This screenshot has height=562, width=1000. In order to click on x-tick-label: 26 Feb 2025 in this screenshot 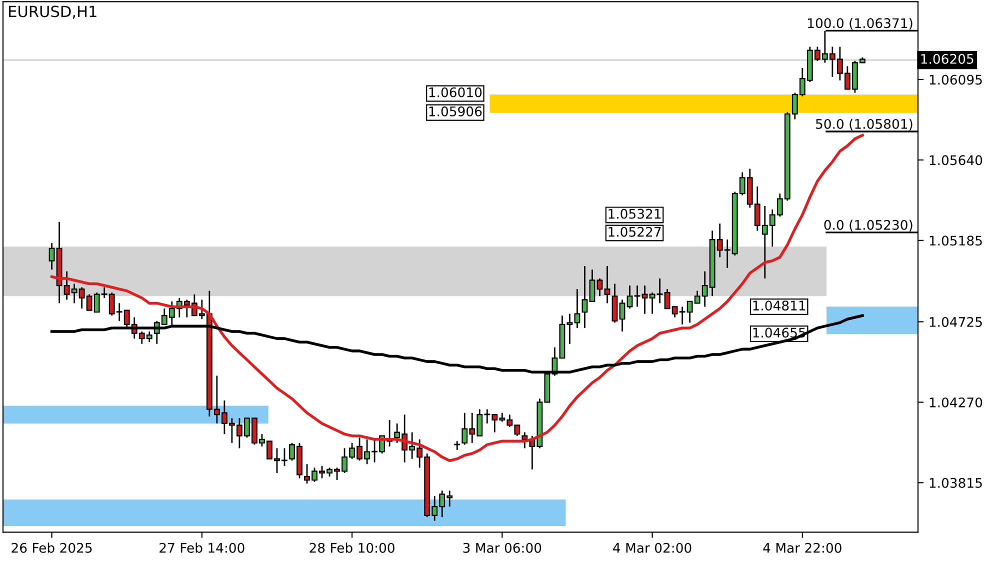, I will do `click(52, 547)`.